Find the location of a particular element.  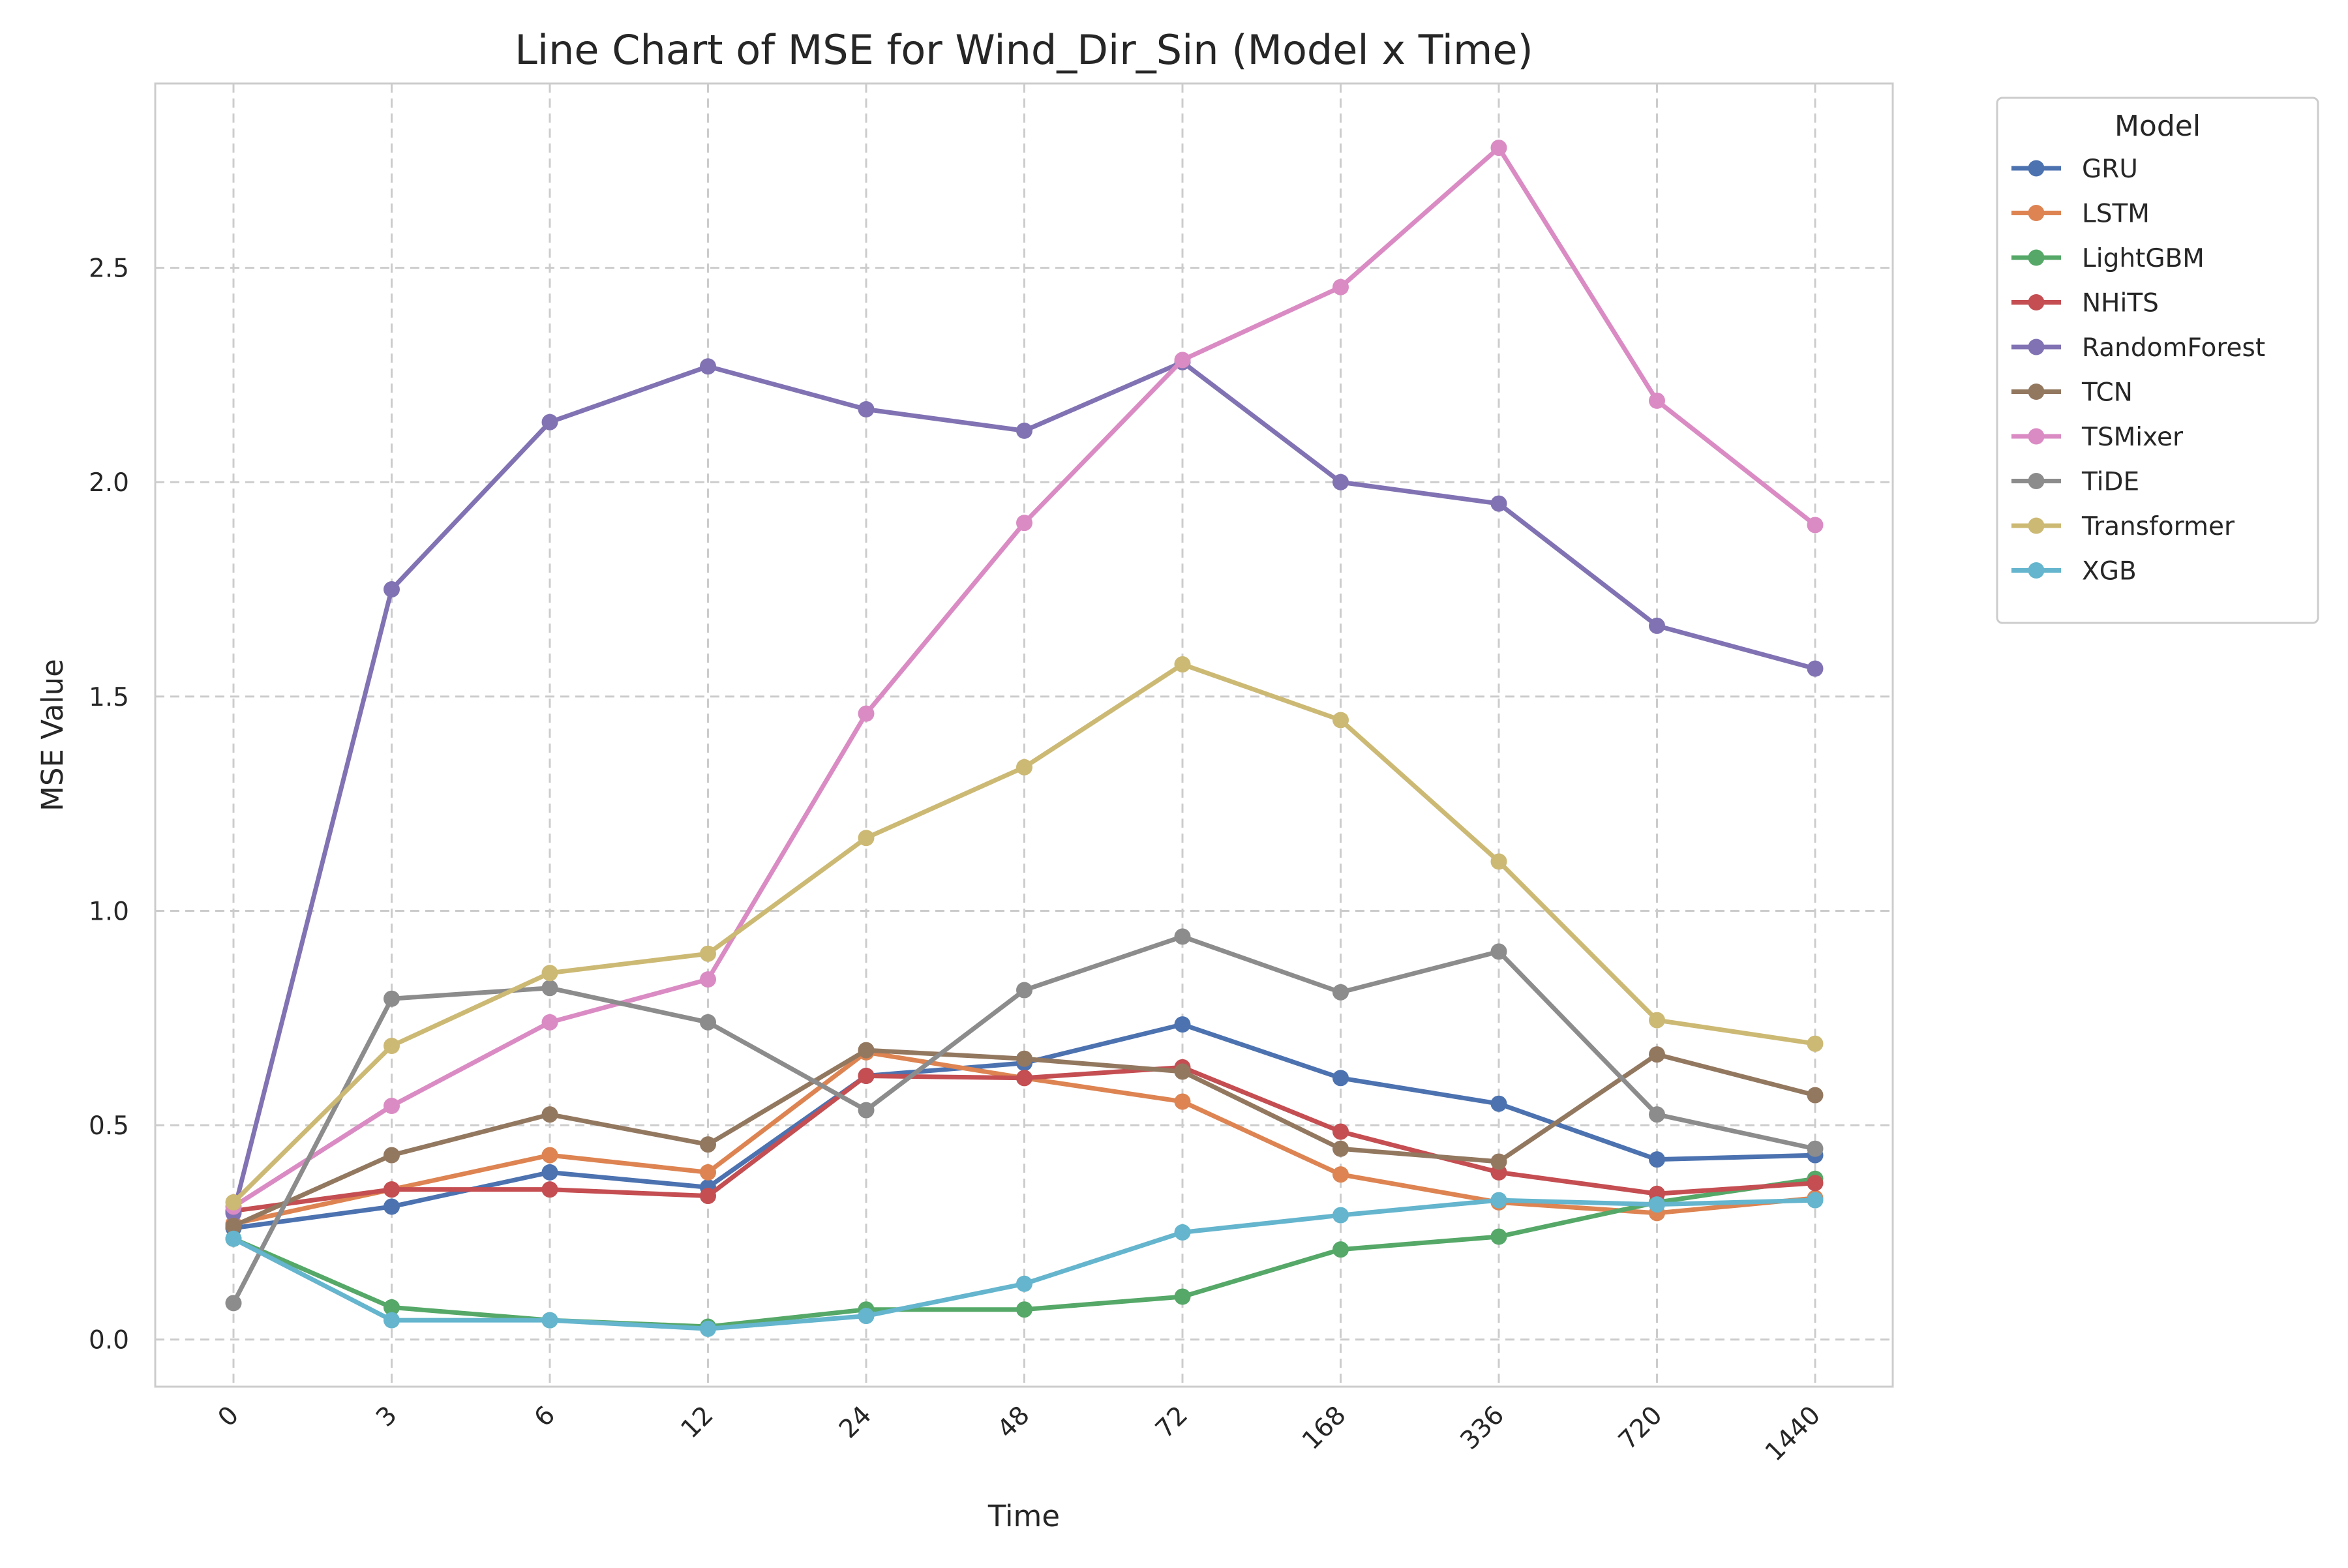

legend-label: RandomForest is located at coordinates (2174, 348).